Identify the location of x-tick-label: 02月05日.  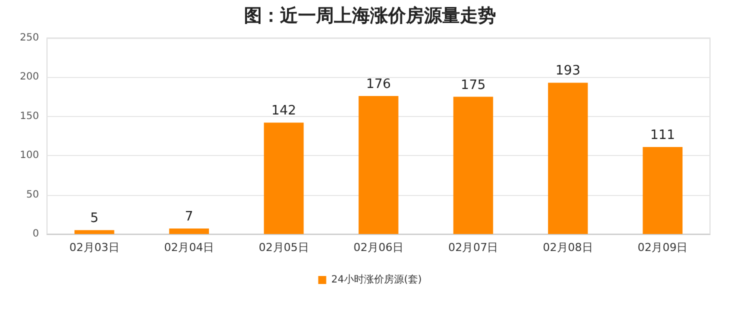
(283, 247).